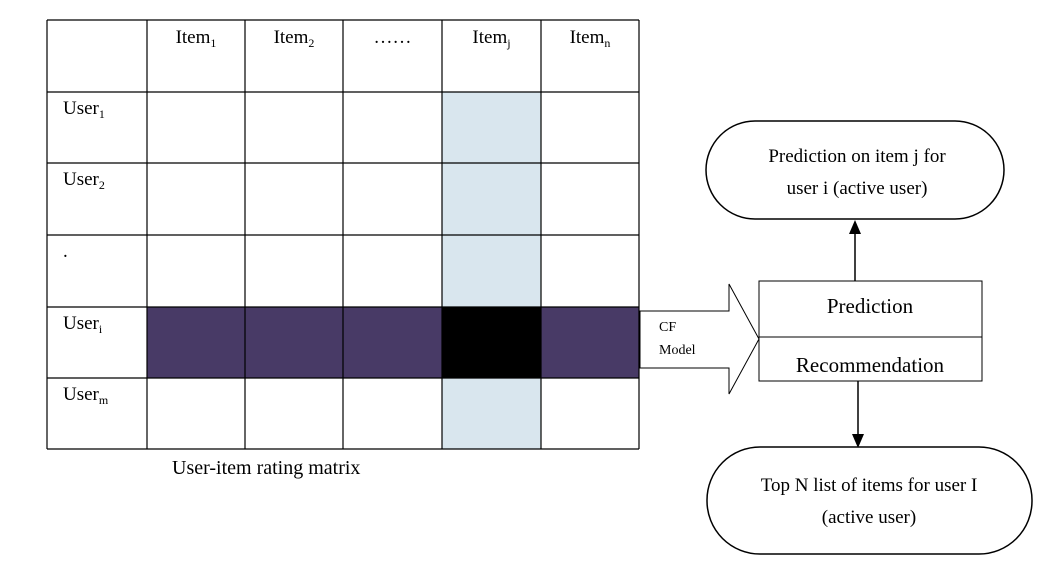 The height and width of the screenshot is (572, 1060). I want to click on matrix-item-headers: Item1 Item2 …… Itemj Itemn, so click(393, 38).